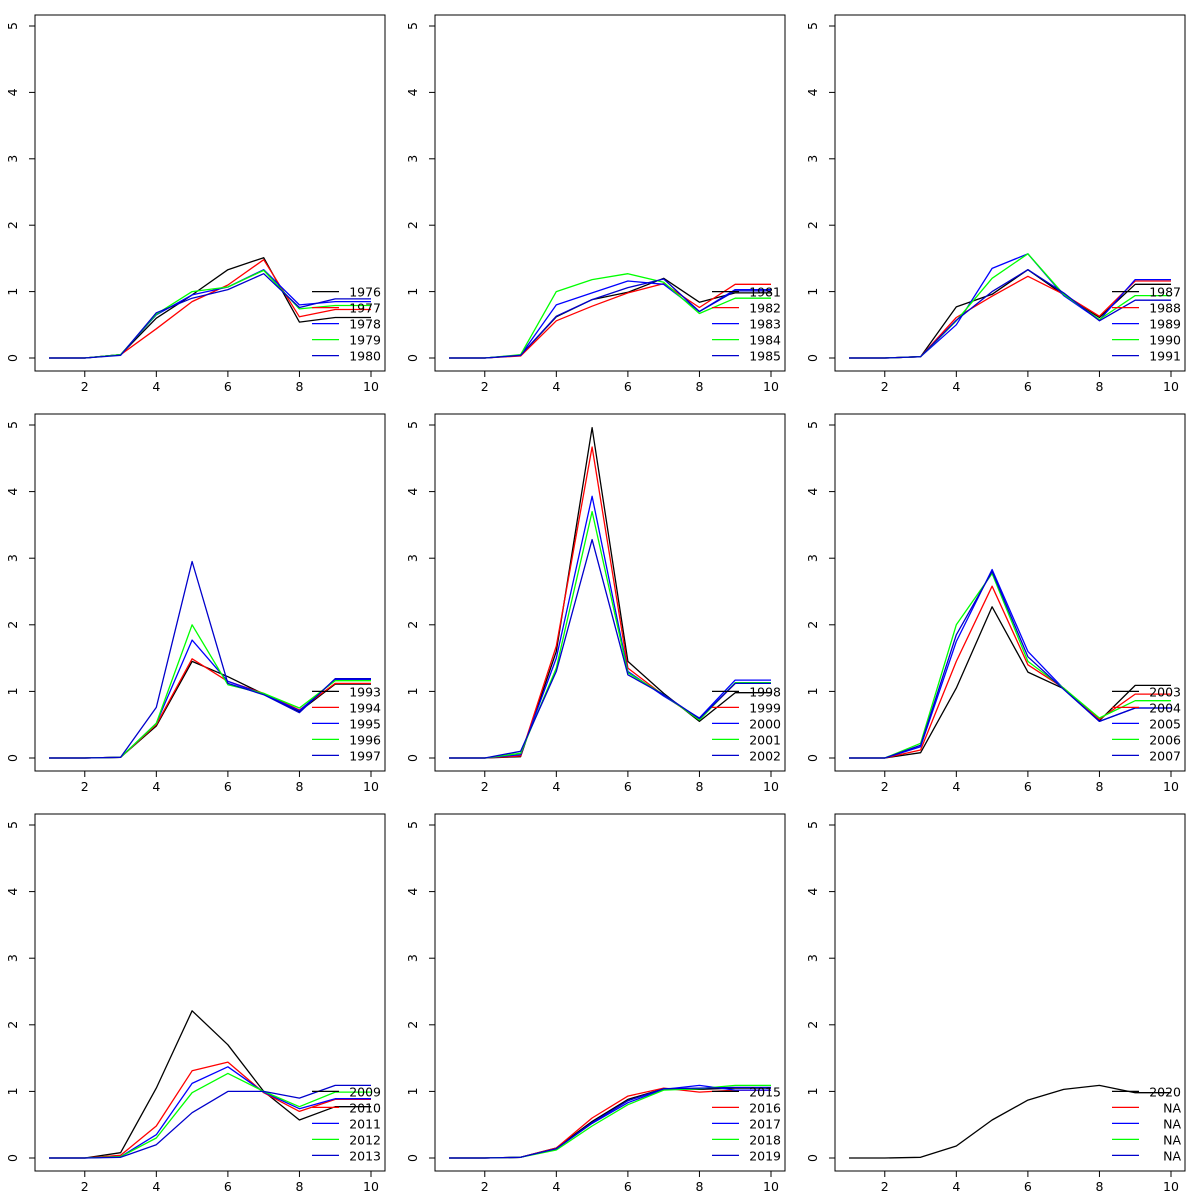 This screenshot has width=1200, height=1200. I want to click on legend-label: 2002, so click(765, 755).